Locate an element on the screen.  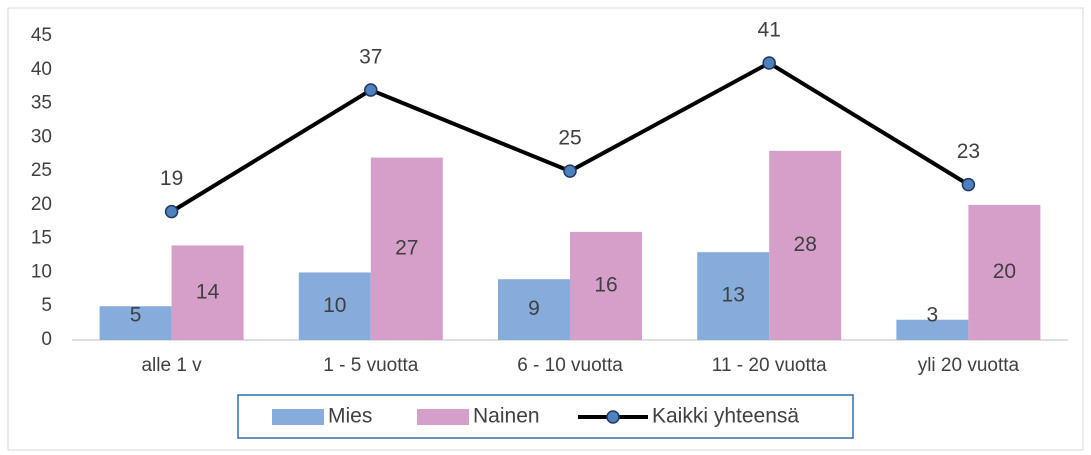
bar-value-label: 16 is located at coordinates (605, 285).